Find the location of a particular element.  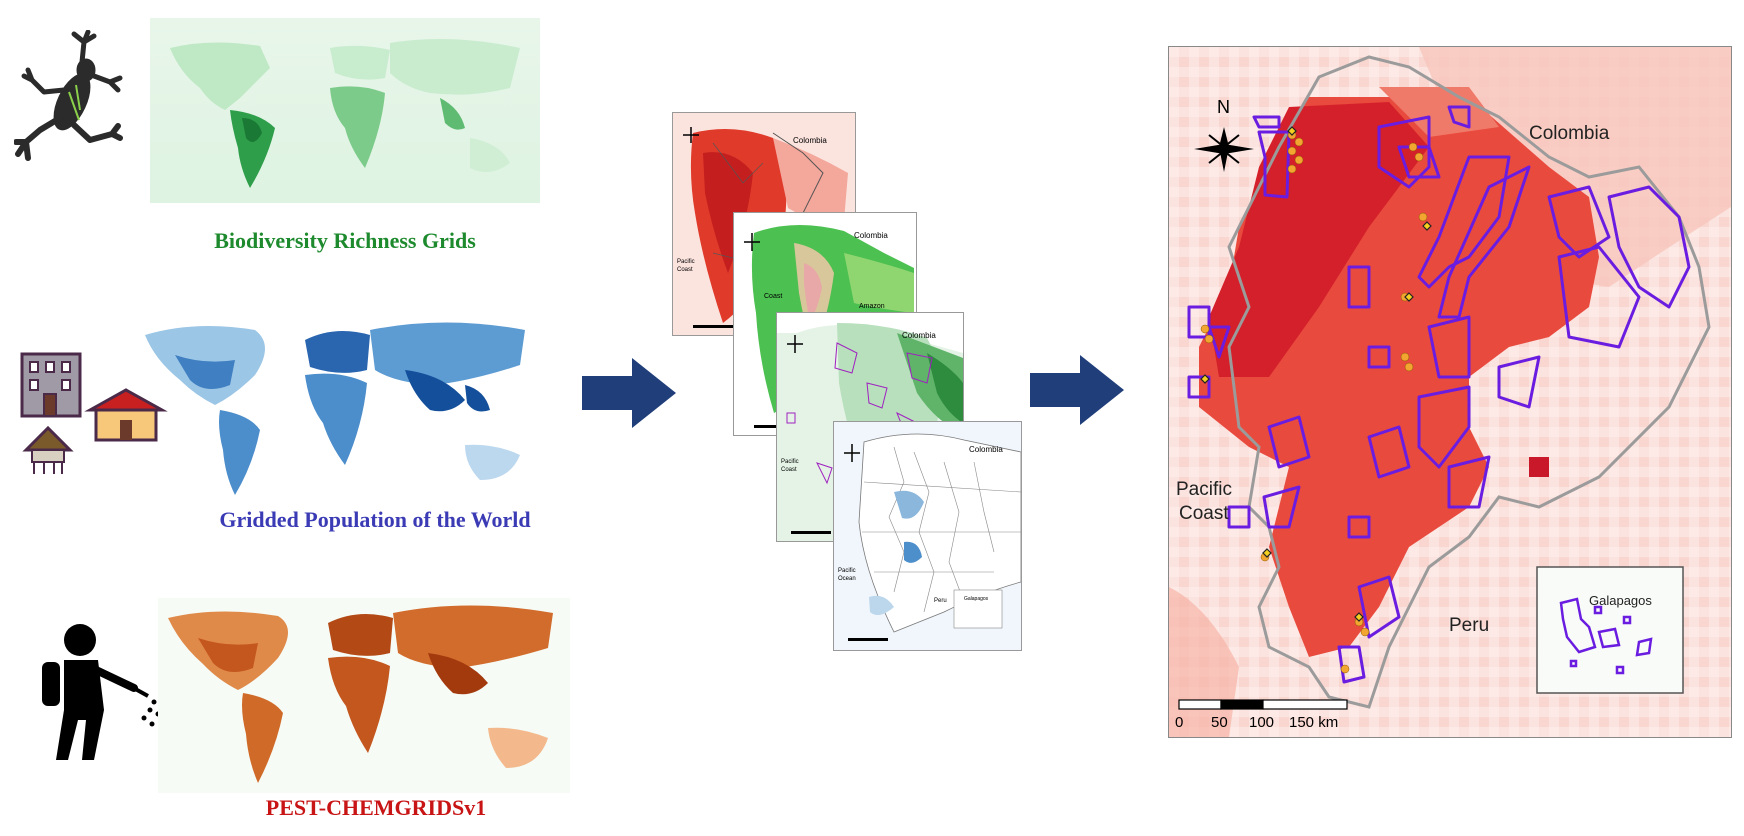

label-peru: Peru is located at coordinates (1469, 625).